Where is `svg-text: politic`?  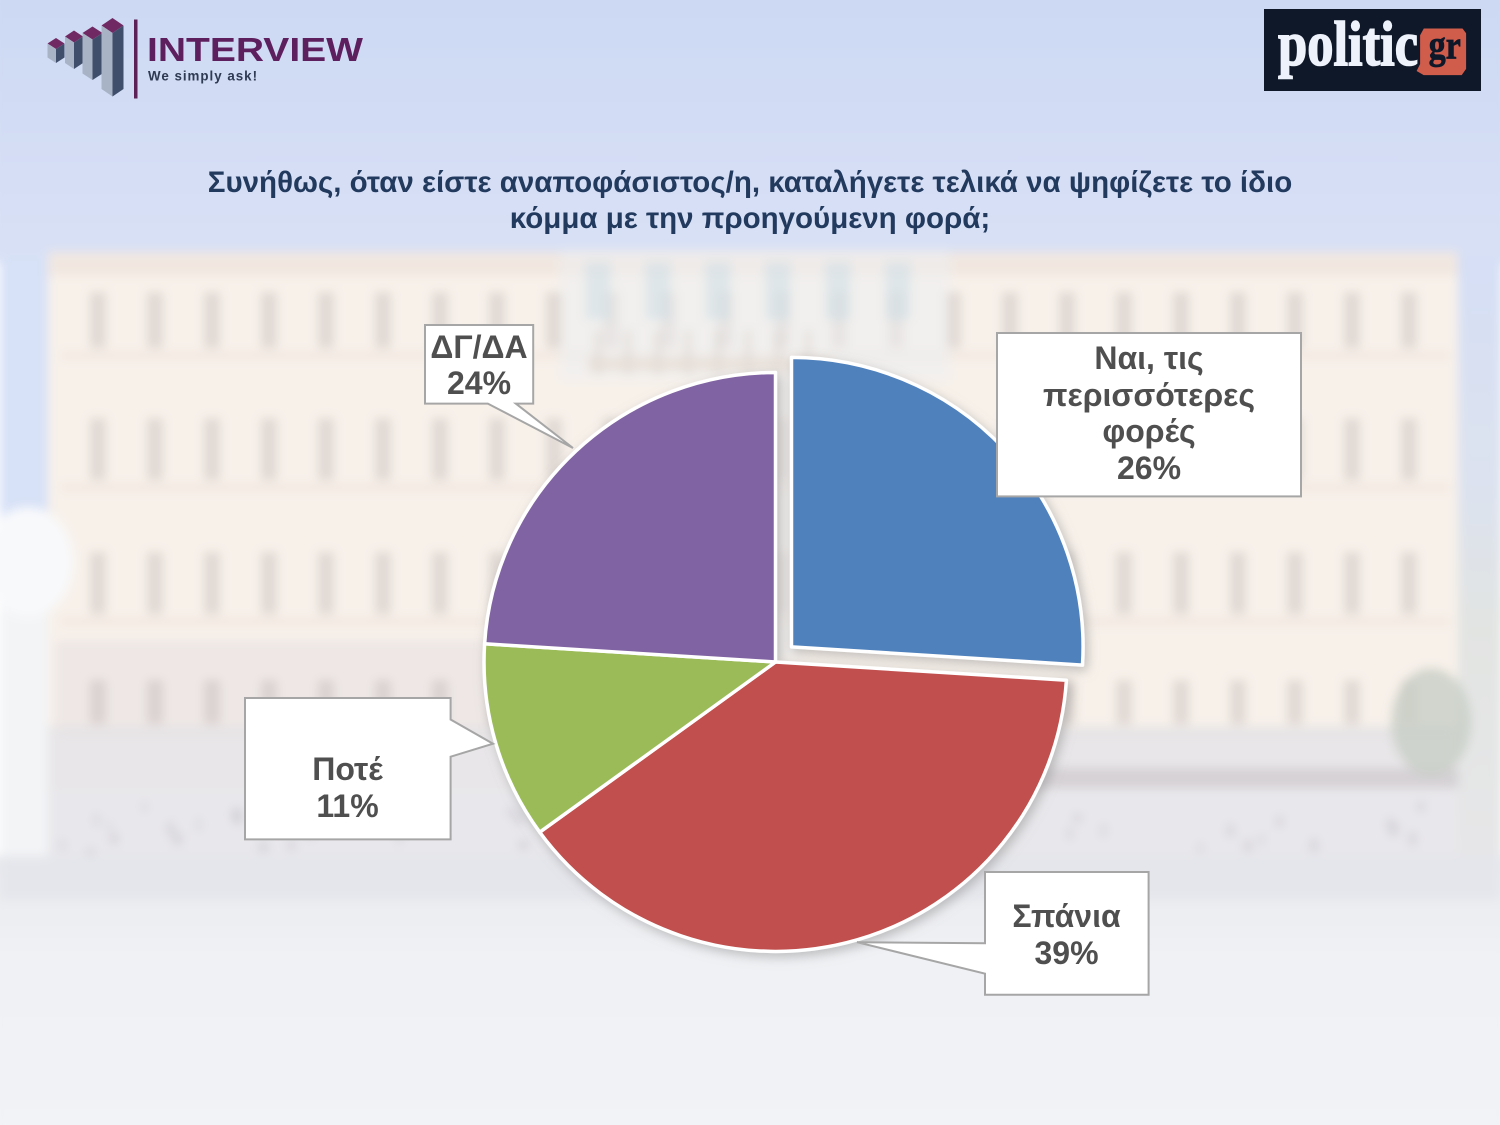 svg-text: politic is located at coordinates (1348, 44).